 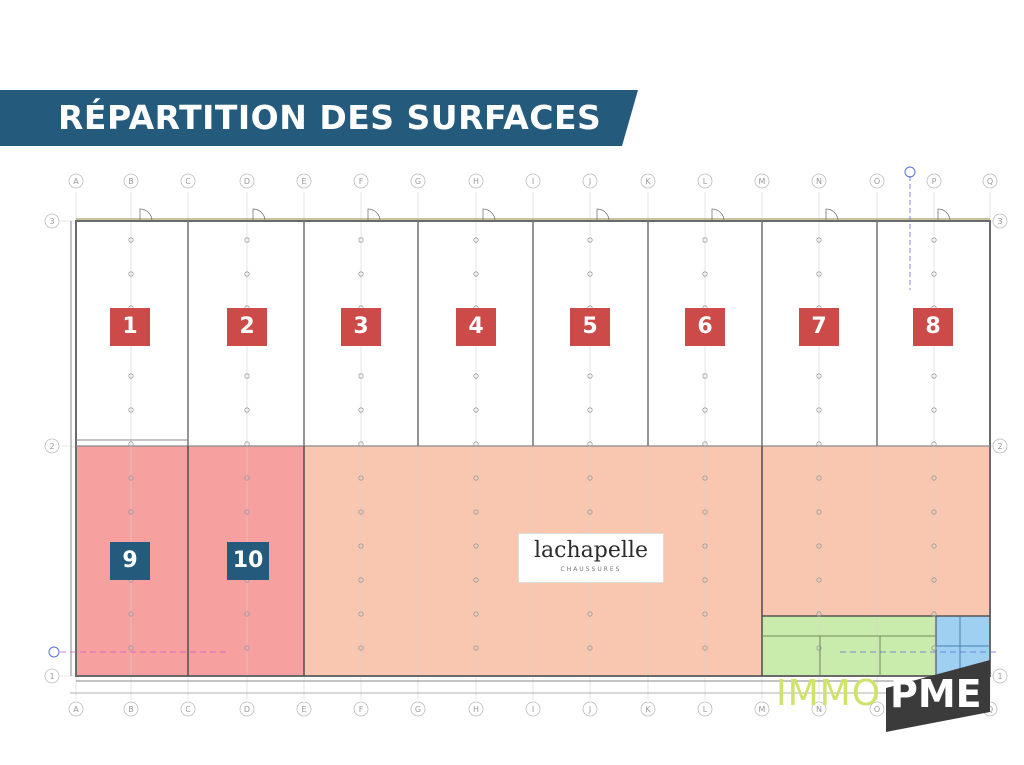 What do you see at coordinates (877, 181) in the screenshot?
I see `grid-bubble-label: O` at bounding box center [877, 181].